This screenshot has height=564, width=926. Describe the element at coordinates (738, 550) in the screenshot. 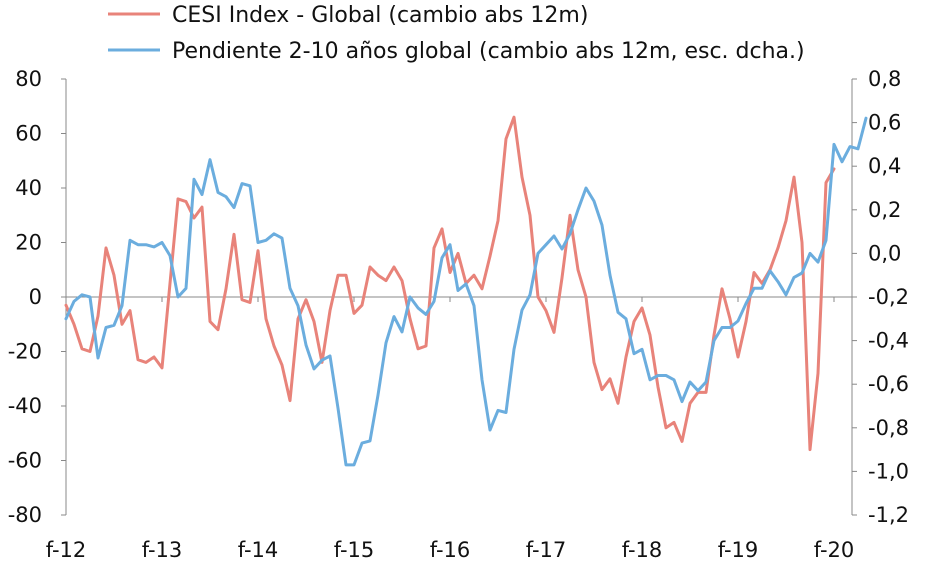

I see `x-tick-label: f-19` at that location.